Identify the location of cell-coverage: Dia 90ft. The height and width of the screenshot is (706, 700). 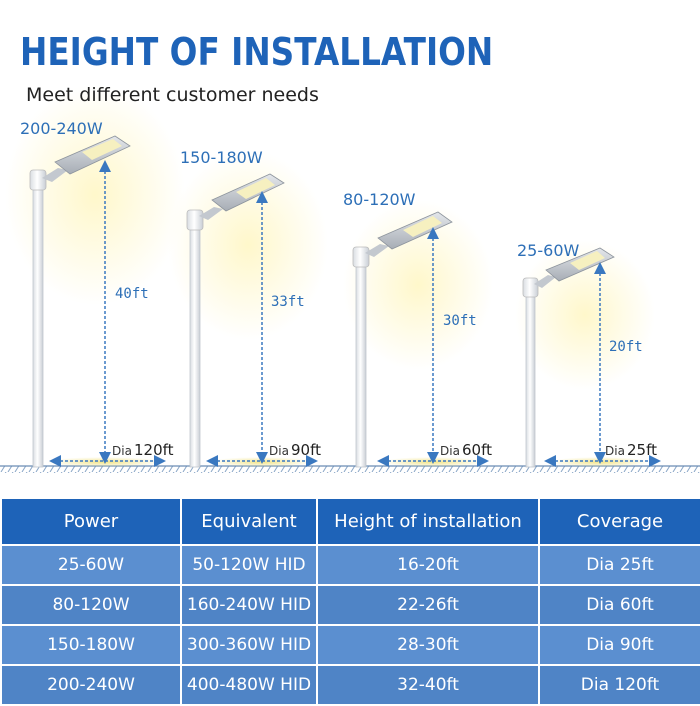
(619, 645).